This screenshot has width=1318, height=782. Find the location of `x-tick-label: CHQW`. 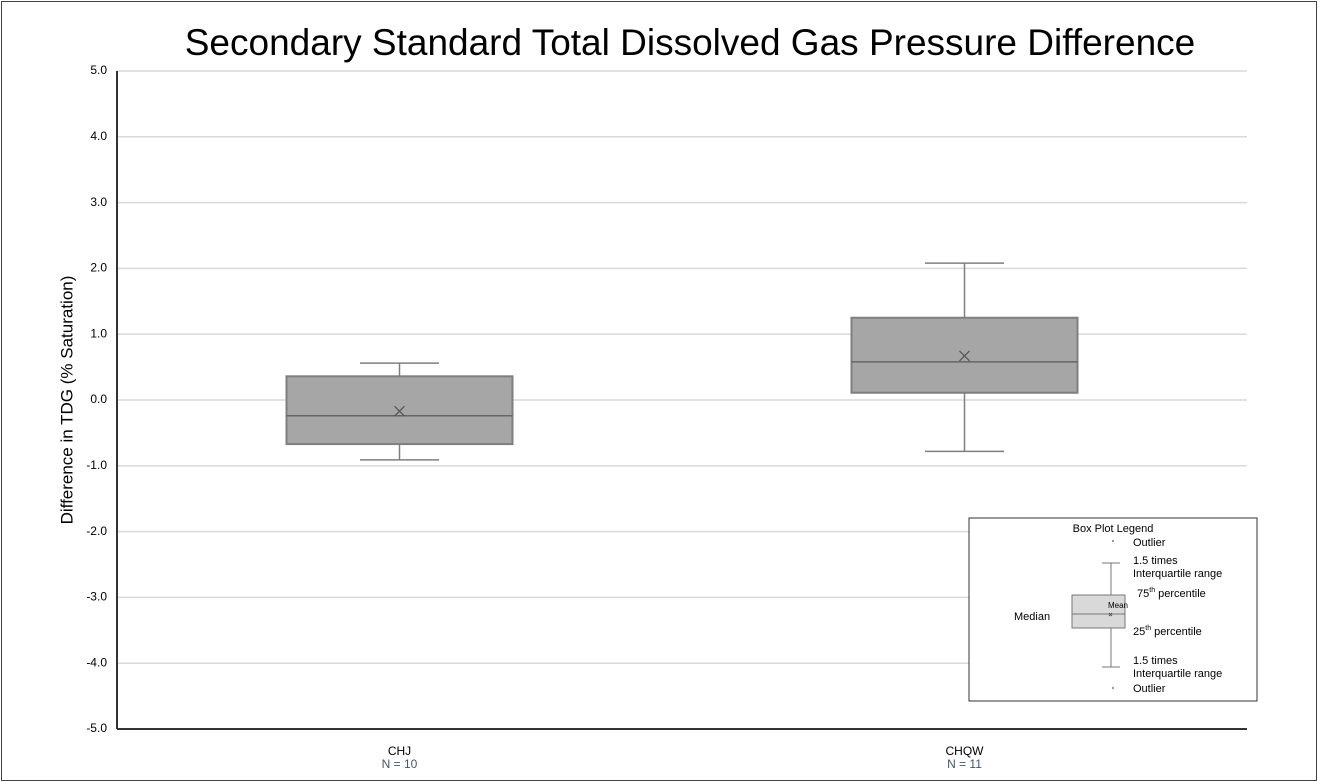

x-tick-label: CHQW is located at coordinates (965, 751).